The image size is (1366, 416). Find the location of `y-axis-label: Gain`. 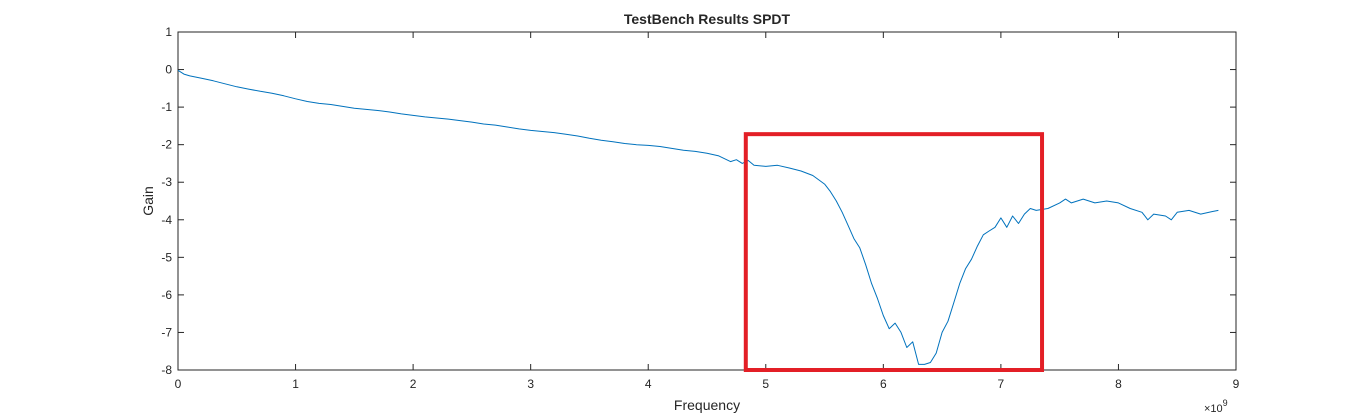

y-axis-label: Gain is located at coordinates (148, 201).